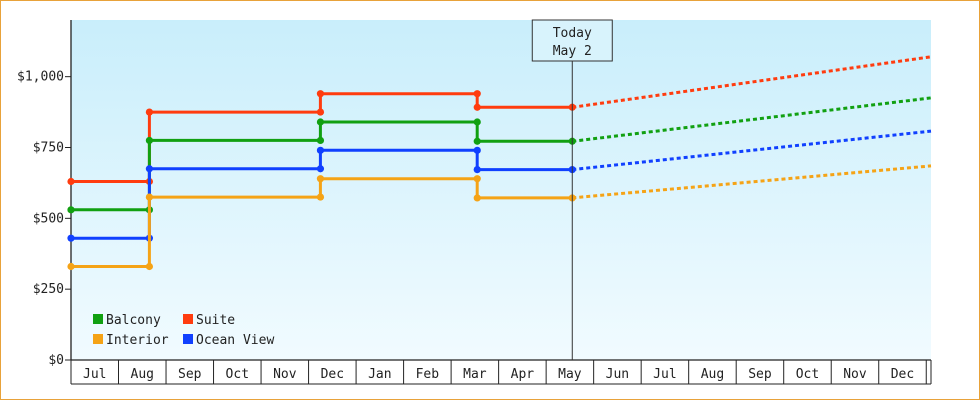 The width and height of the screenshot is (980, 400). Describe the element at coordinates (137, 340) in the screenshot. I see `legend-label-interior: Interior` at that location.